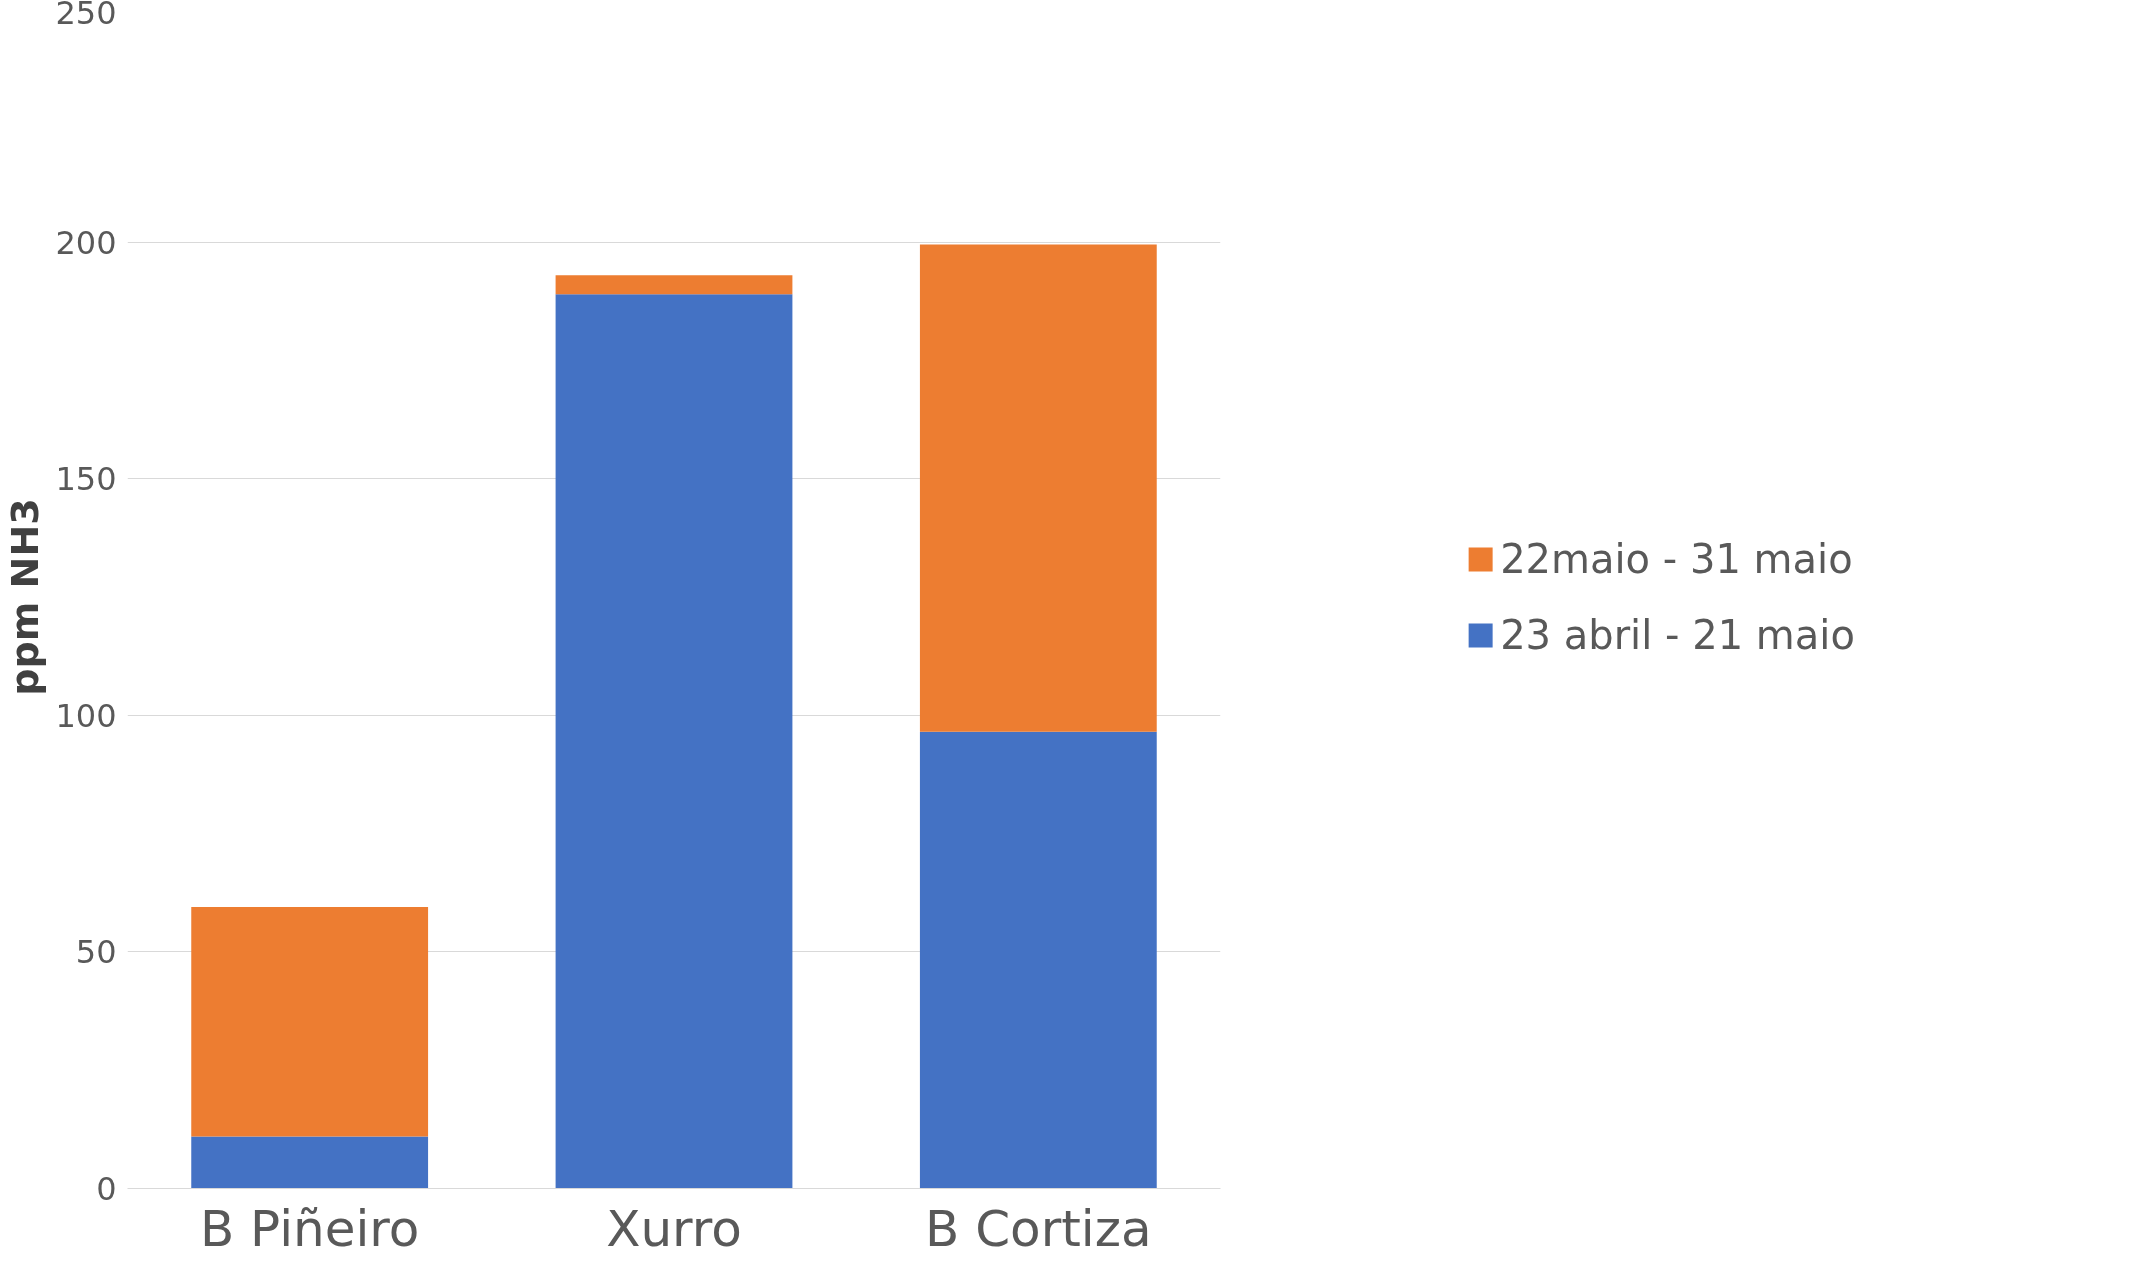 This screenshot has width=2136, height=1277. Describe the element at coordinates (674, 1228) in the screenshot. I see `x-tick-label: Xurro` at that location.